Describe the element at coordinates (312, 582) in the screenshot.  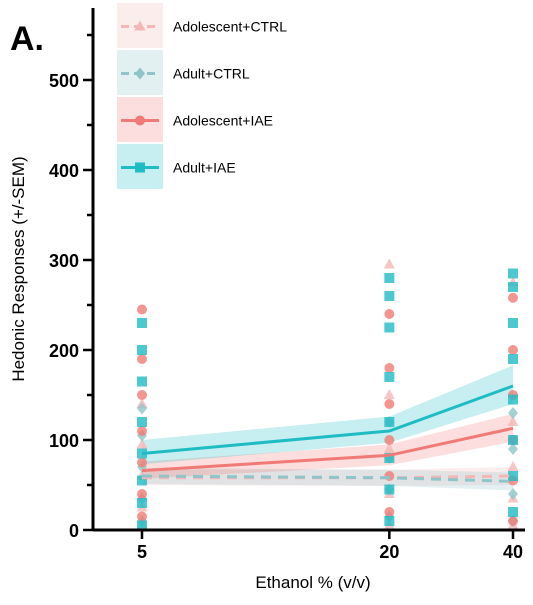
I see `x-axis-label: Ethanol % (v/v)` at that location.